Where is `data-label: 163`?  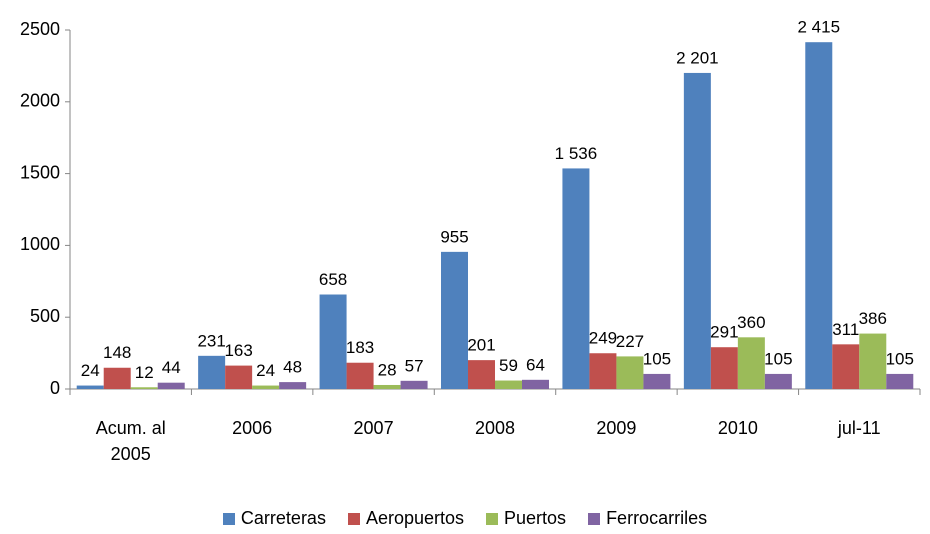 data-label: 163 is located at coordinates (238, 350).